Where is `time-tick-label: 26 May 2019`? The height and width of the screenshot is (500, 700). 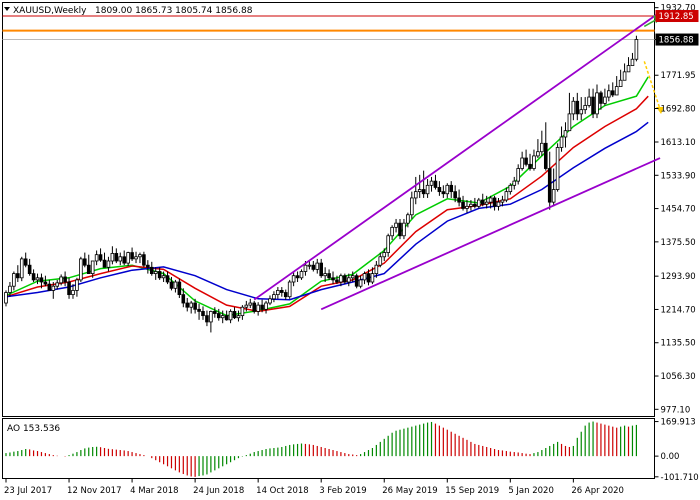
time-tick-label: 26 May 2019 is located at coordinates (409, 491).